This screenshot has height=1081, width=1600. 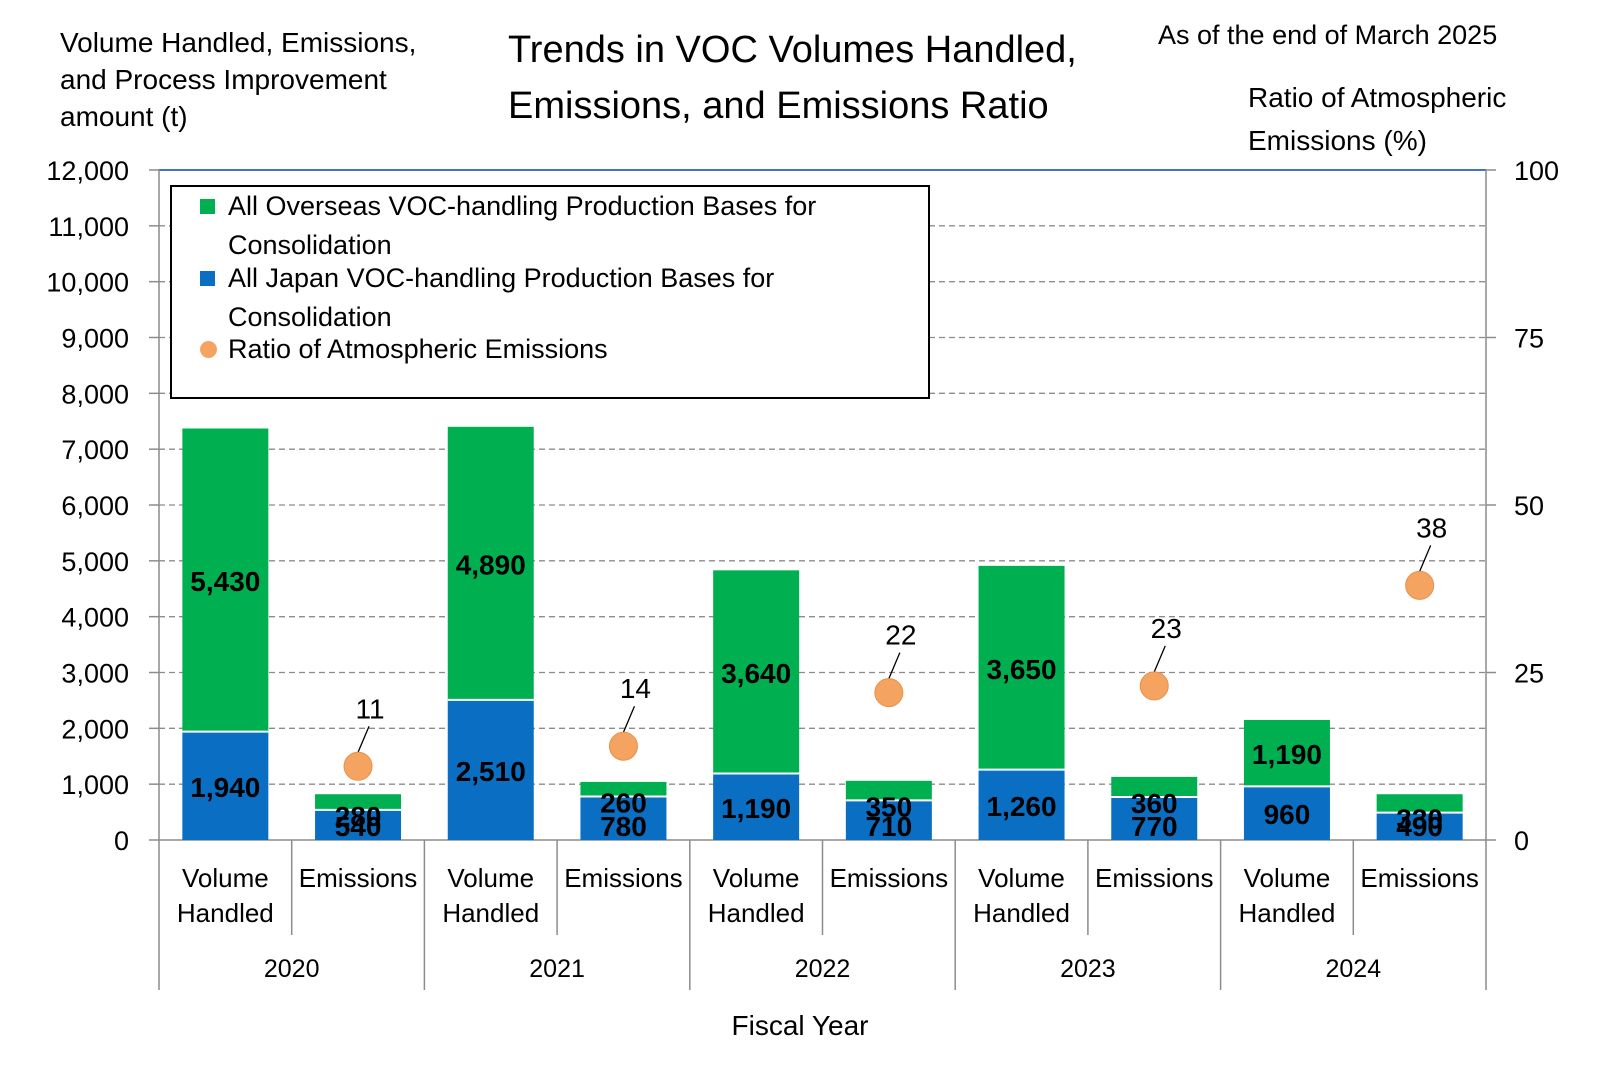 I want to click on data-label-overseas: 3,640, so click(x=756, y=673).